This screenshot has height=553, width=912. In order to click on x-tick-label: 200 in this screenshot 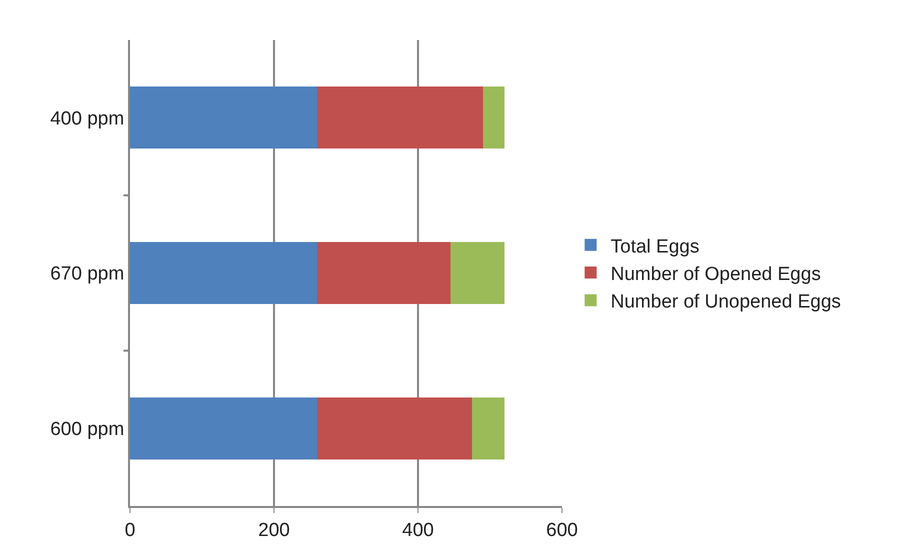, I will do `click(274, 530)`.